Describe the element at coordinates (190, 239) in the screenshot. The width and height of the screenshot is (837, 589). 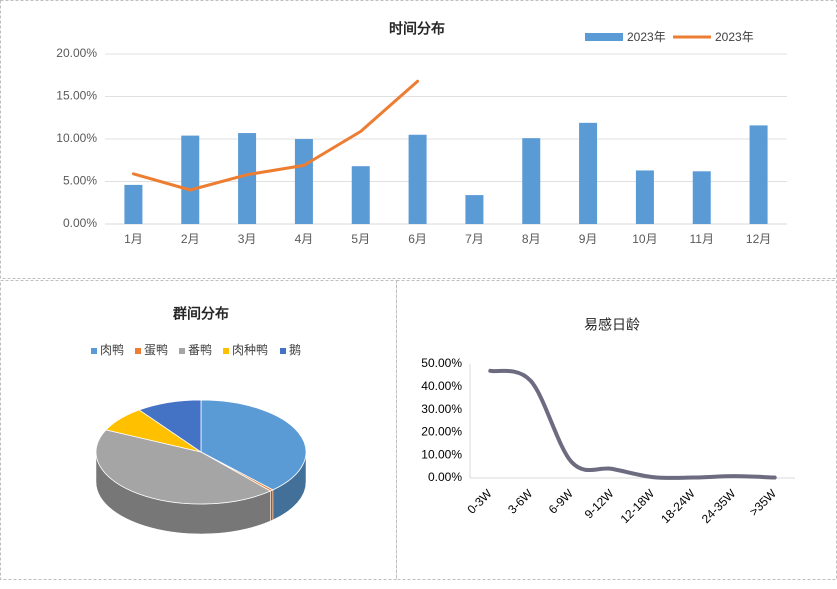
I see `x-tick-label: 2月` at that location.